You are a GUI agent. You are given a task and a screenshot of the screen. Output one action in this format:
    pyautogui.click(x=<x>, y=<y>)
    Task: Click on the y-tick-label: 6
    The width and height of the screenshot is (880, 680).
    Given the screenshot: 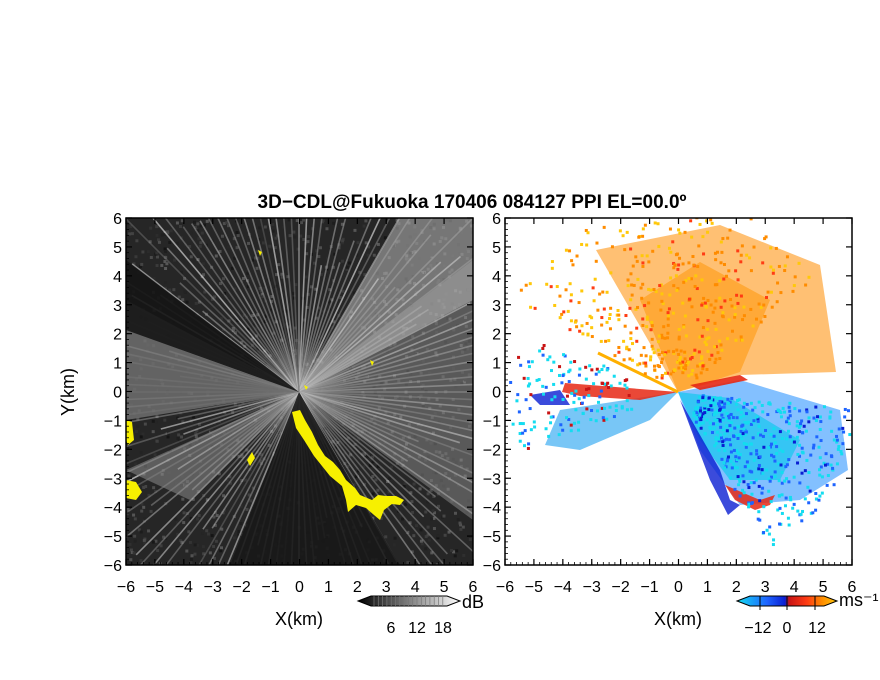 What is the action you would take?
    pyautogui.click(x=117, y=219)
    